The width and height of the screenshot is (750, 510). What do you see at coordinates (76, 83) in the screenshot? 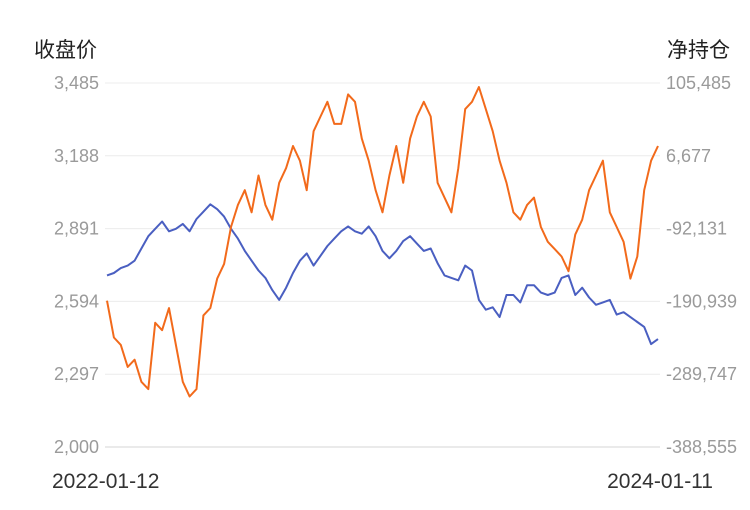
I see `left-tick-label: 3,485` at bounding box center [76, 83].